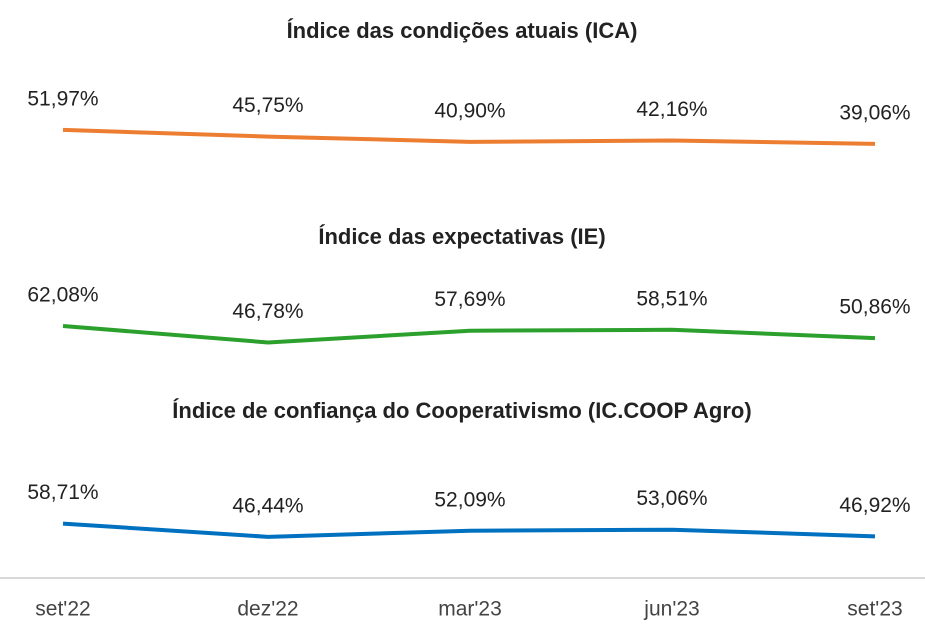  What do you see at coordinates (62, 295) in the screenshot?
I see `value-label: 62,08%` at bounding box center [62, 295].